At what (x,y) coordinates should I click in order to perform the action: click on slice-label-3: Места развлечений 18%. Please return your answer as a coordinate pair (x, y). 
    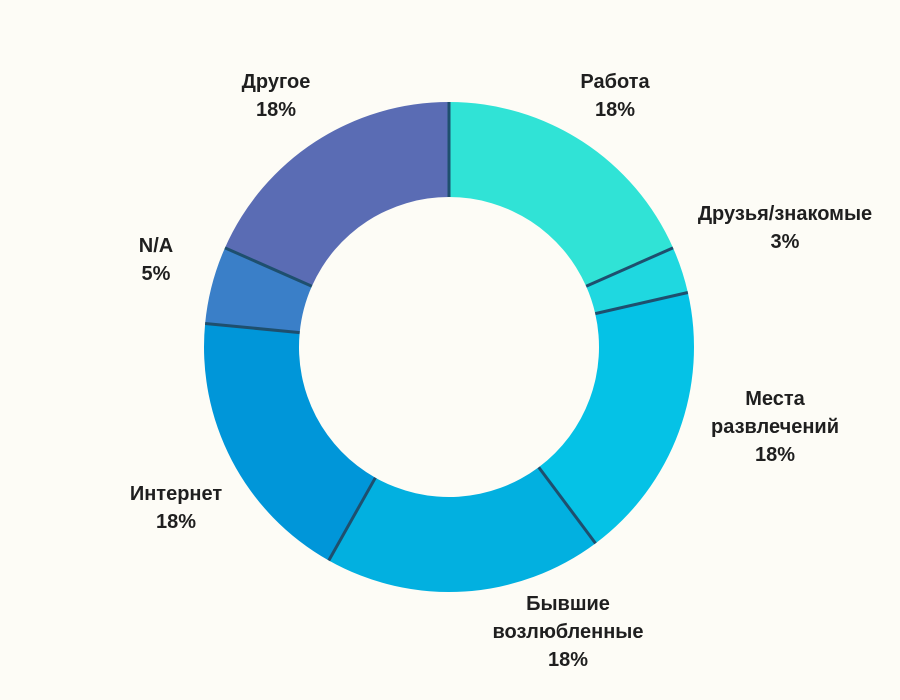
    Looking at the image, I should click on (775, 427).